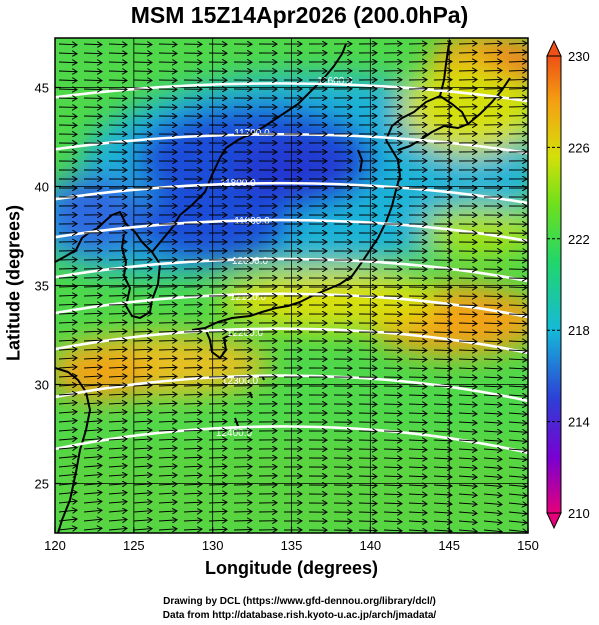 The width and height of the screenshot is (599, 625). I want to click on height-contour-label: 12000.0, so click(250, 261).